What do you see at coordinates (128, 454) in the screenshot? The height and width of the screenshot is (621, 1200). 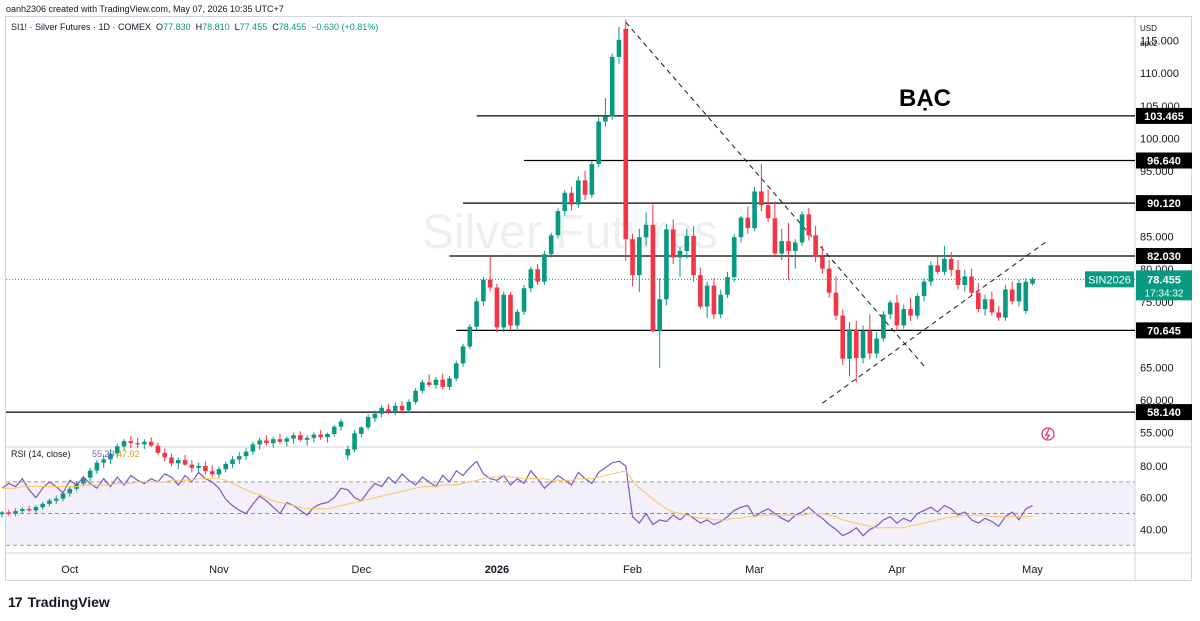 I see `rsi-legend-ma-value: 47.92` at bounding box center [128, 454].